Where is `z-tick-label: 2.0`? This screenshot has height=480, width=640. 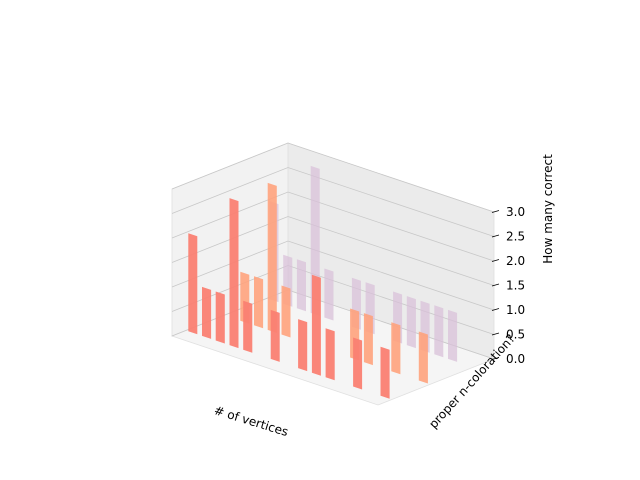
z-tick-label: 2.0 is located at coordinates (515, 261).